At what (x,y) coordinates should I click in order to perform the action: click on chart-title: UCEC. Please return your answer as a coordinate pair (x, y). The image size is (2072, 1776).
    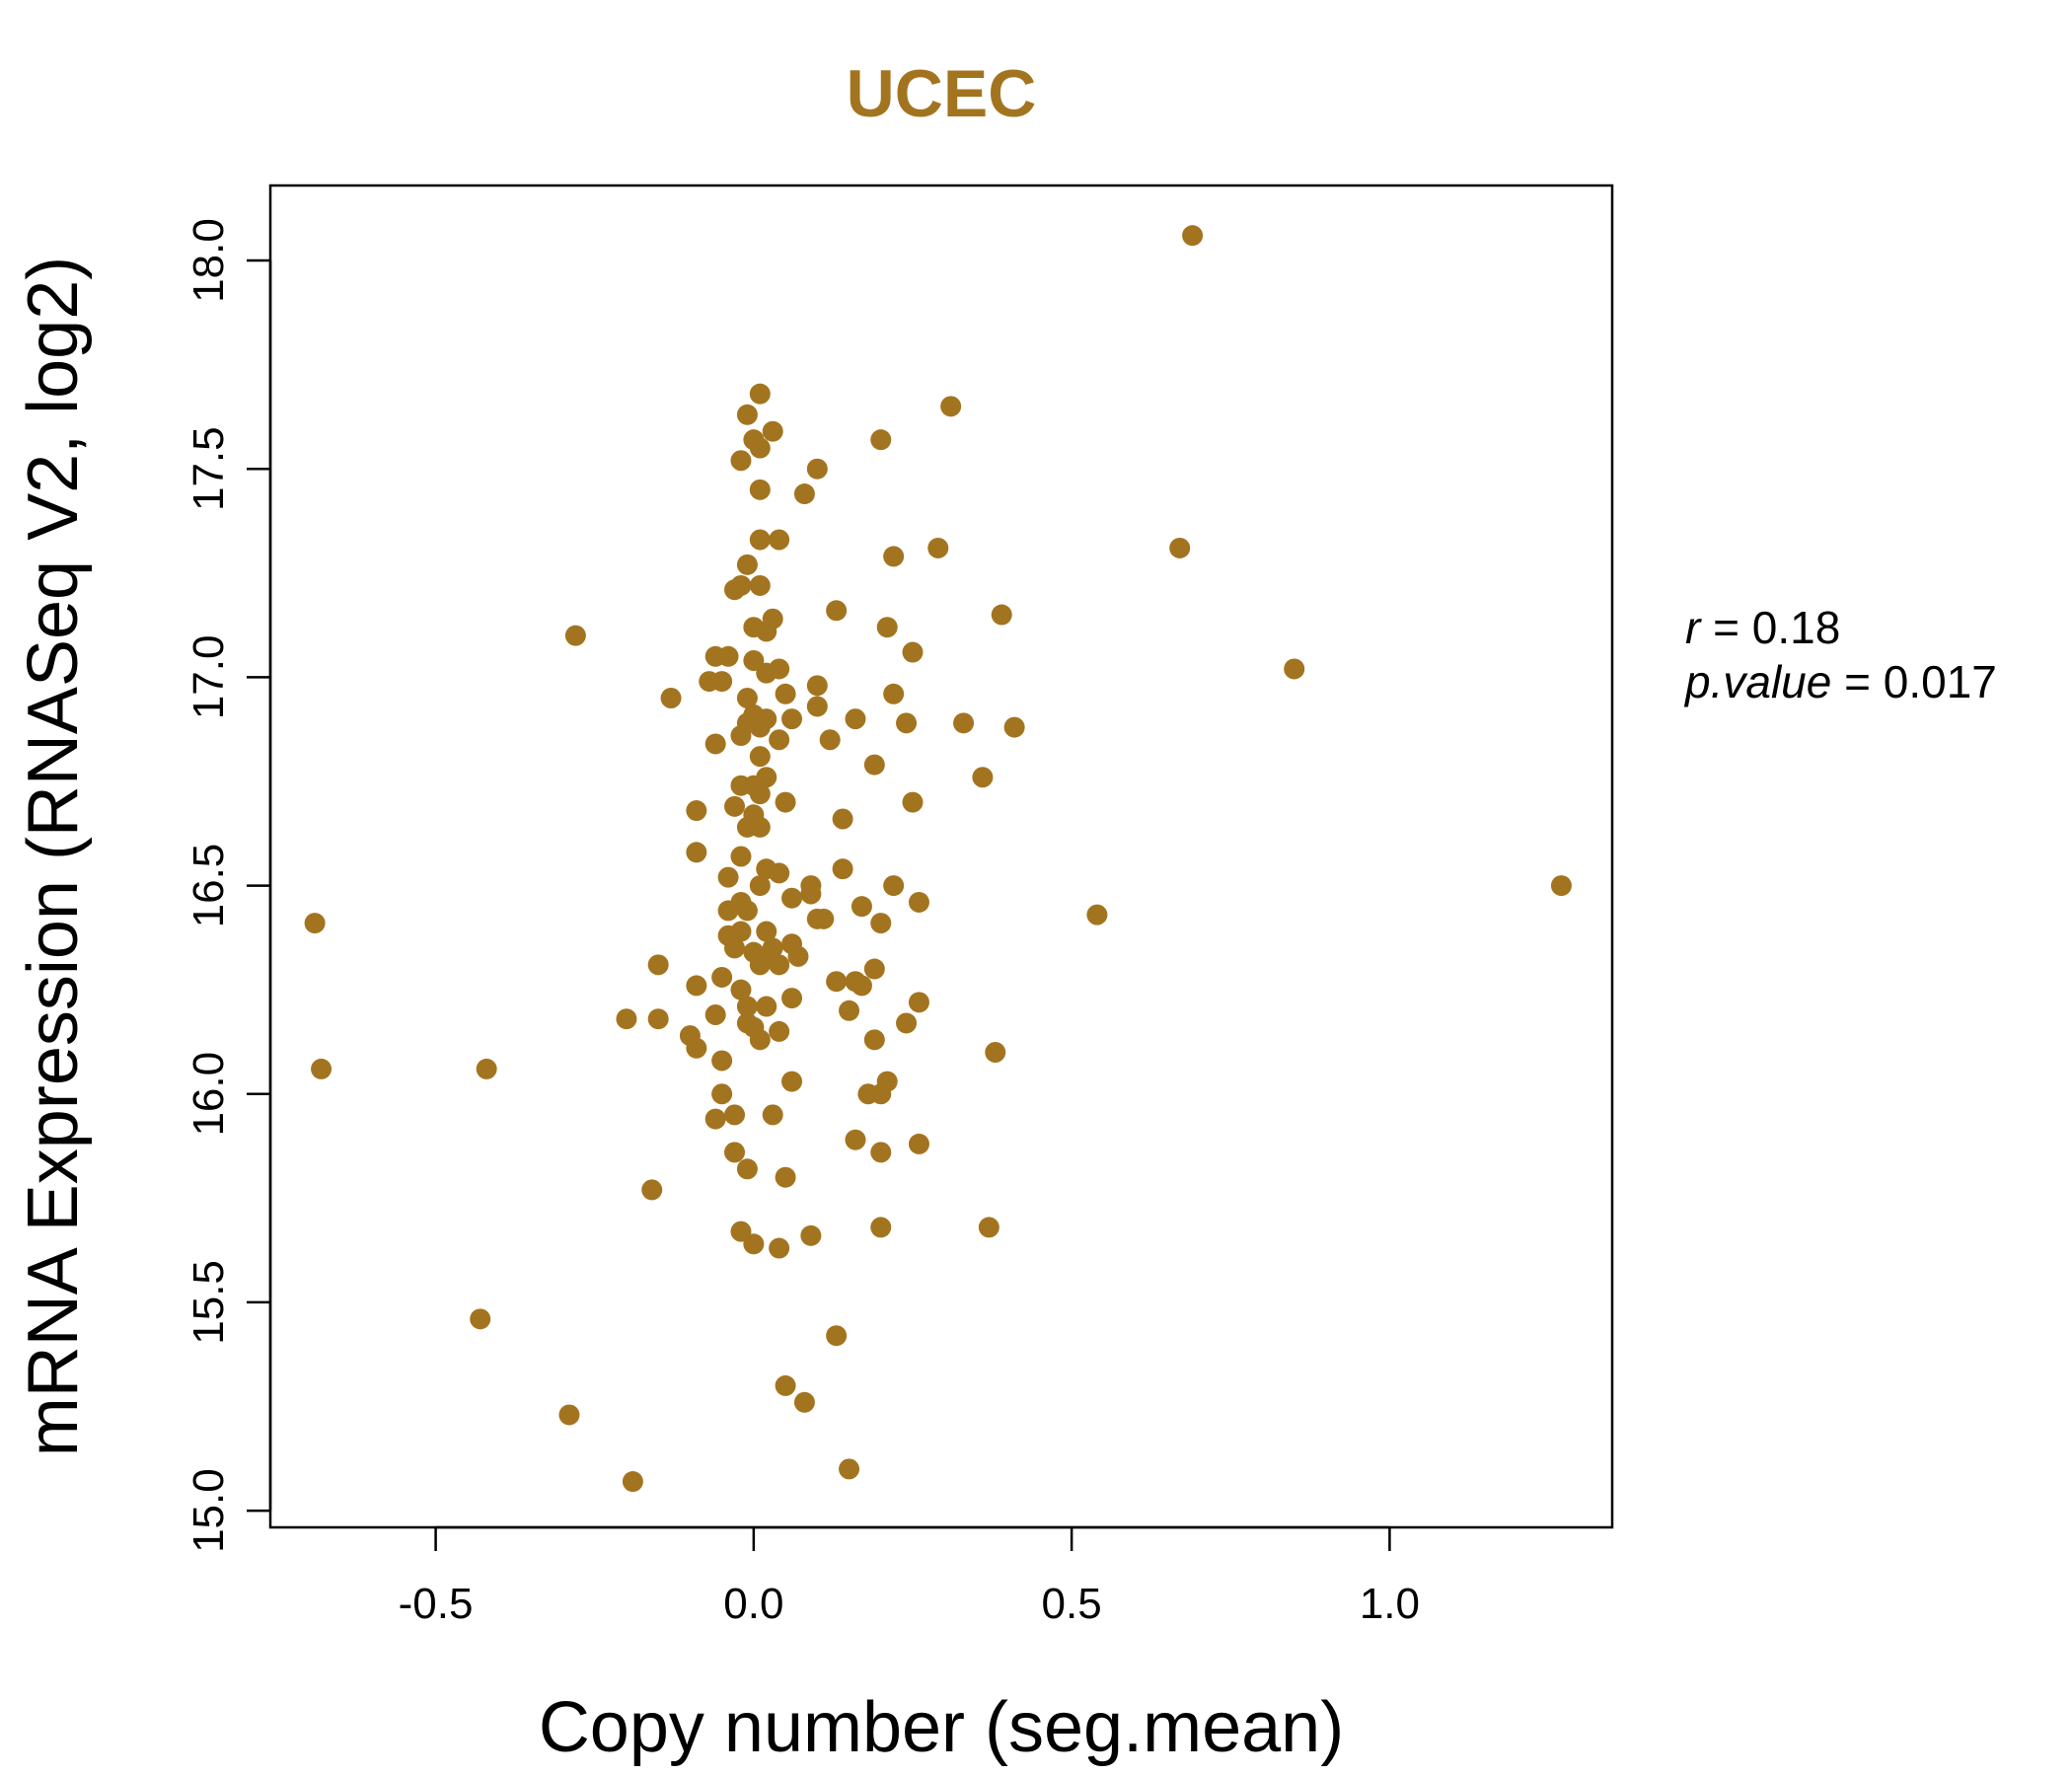
    Looking at the image, I should click on (942, 93).